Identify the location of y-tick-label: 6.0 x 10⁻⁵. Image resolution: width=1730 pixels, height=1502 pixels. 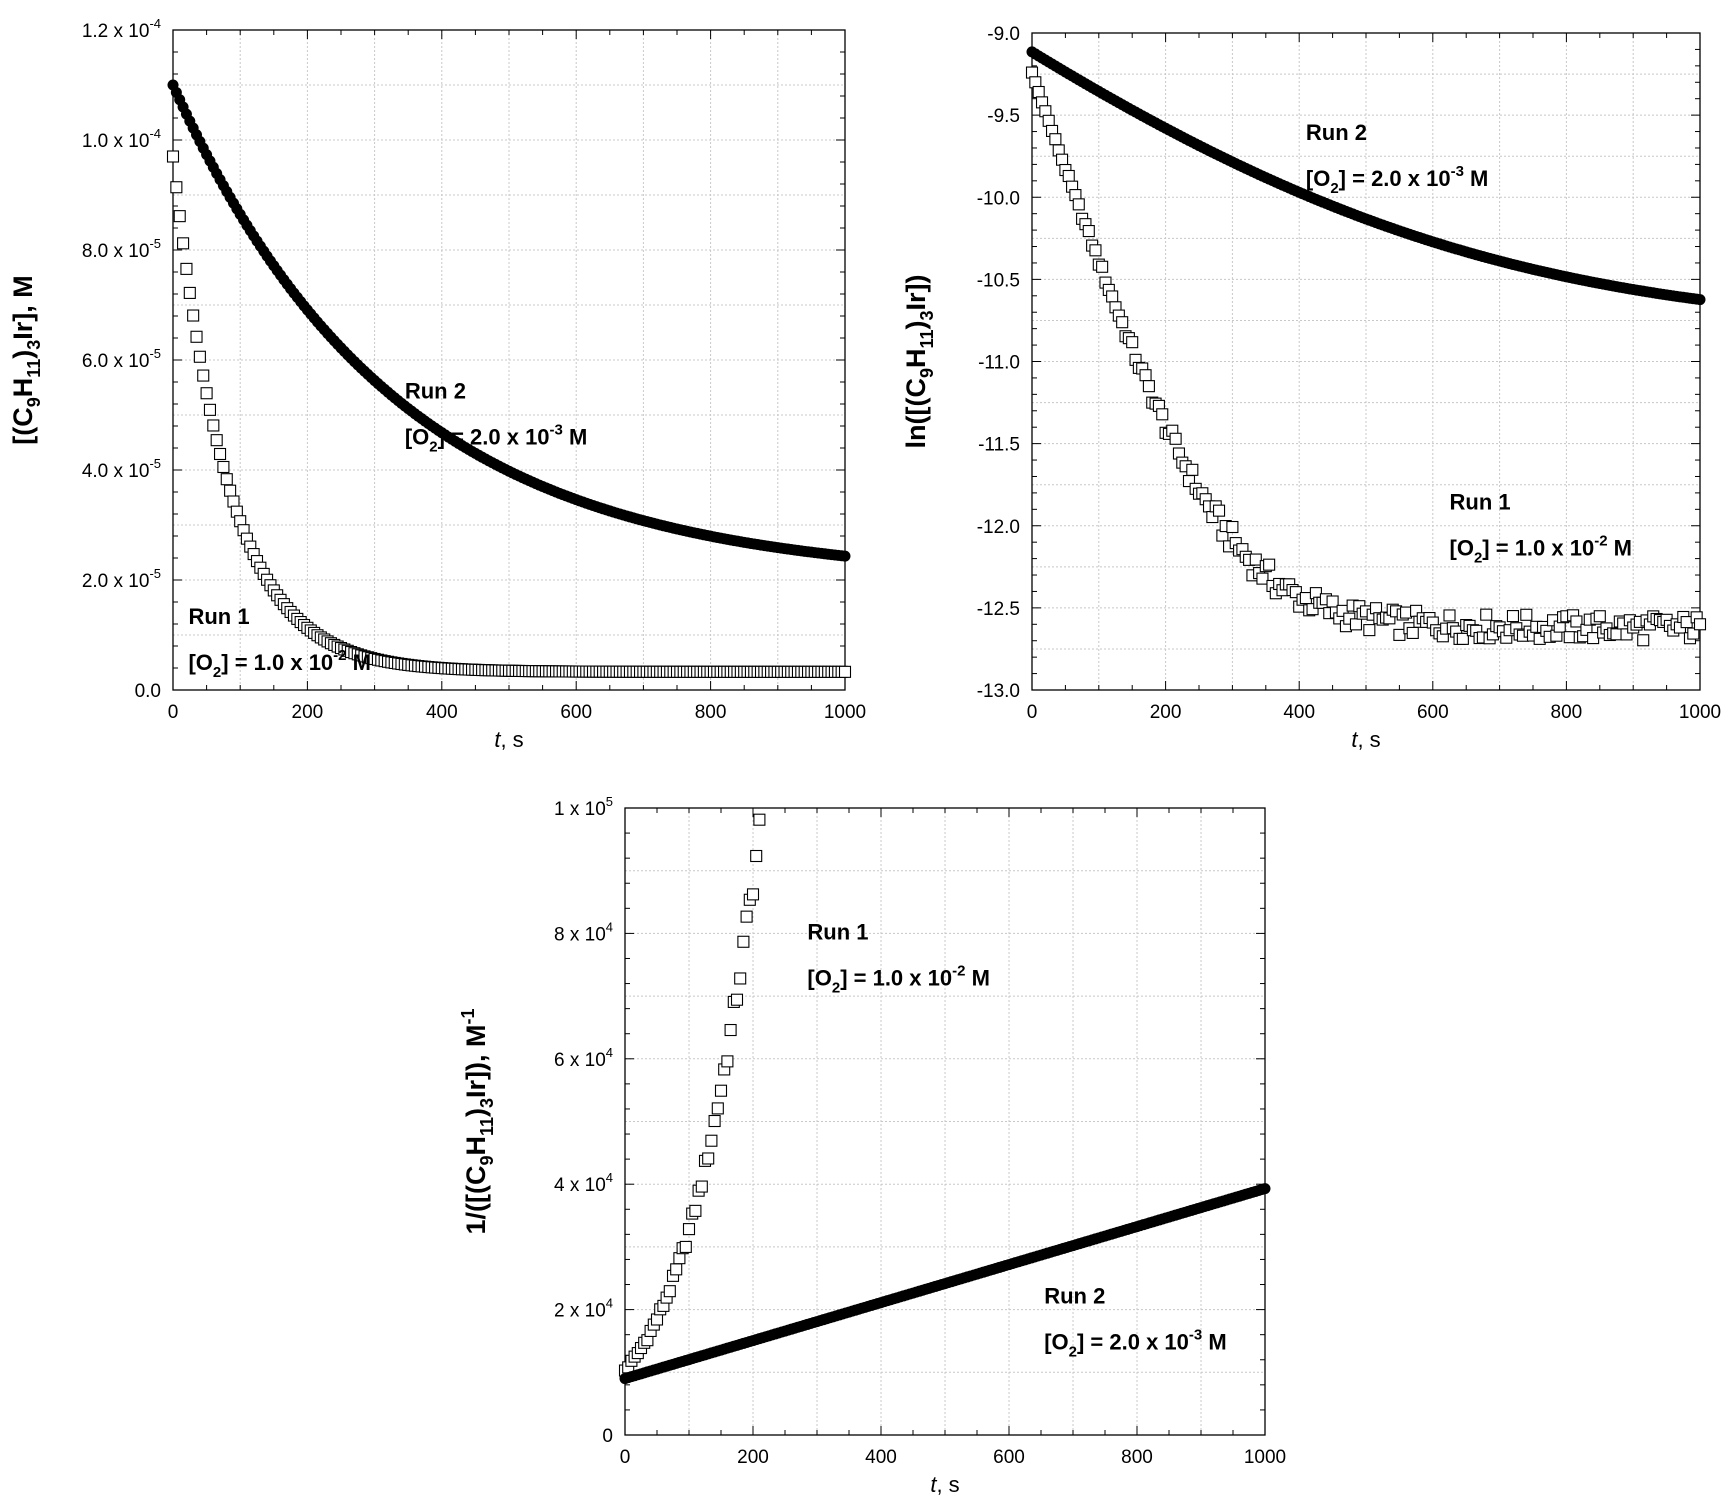
(121, 359).